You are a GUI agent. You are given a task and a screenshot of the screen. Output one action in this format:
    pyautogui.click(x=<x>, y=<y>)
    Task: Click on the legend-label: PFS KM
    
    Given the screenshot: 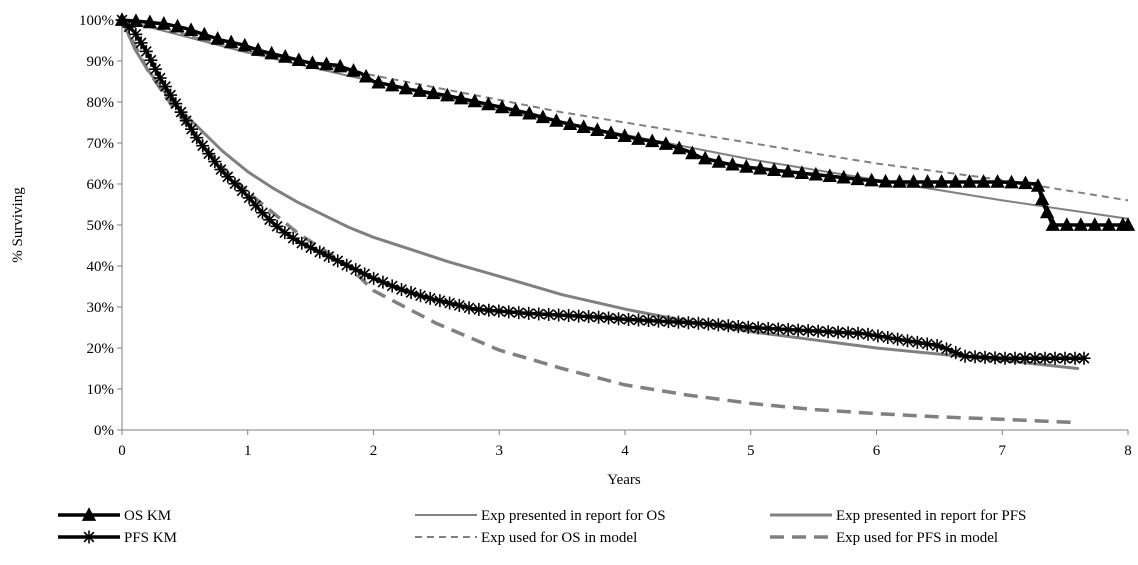 What is the action you would take?
    pyautogui.click(x=150, y=538)
    